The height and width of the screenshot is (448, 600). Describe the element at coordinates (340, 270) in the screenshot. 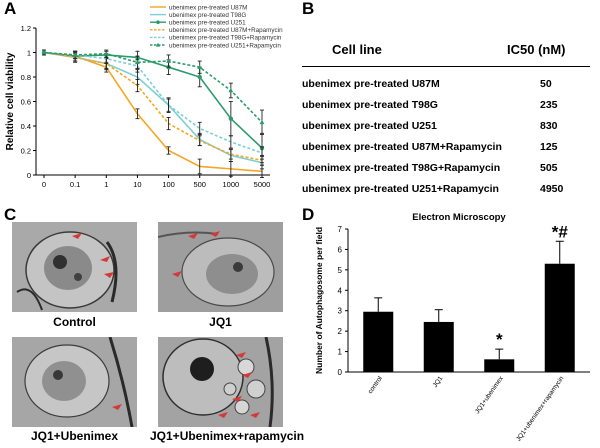

I see `y-tick-label: 5` at that location.